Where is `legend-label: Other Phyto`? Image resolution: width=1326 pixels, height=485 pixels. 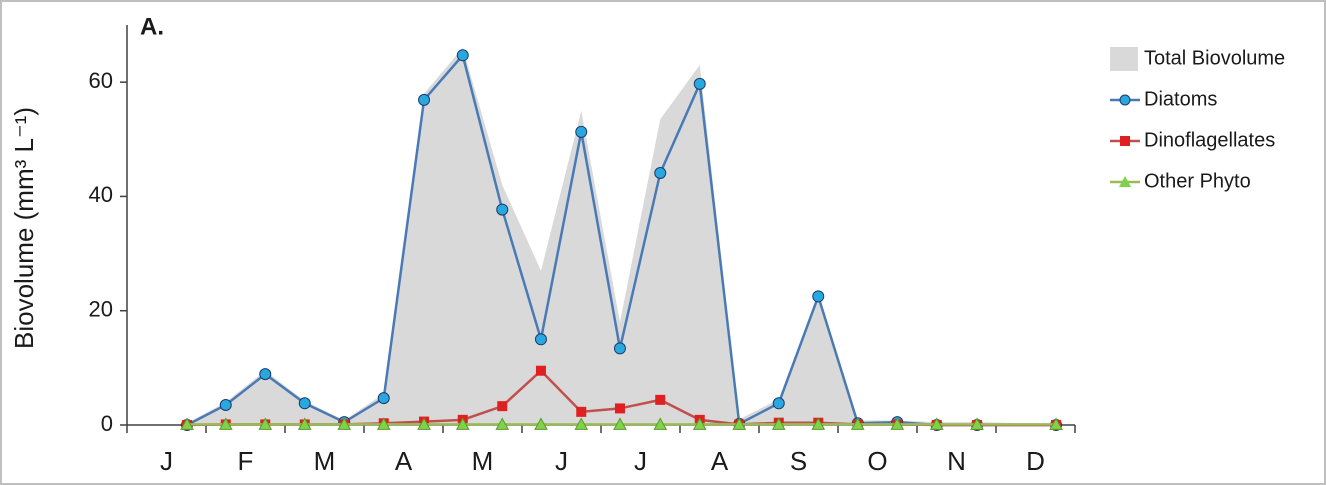
legend-label: Other Phyto is located at coordinates (1197, 181).